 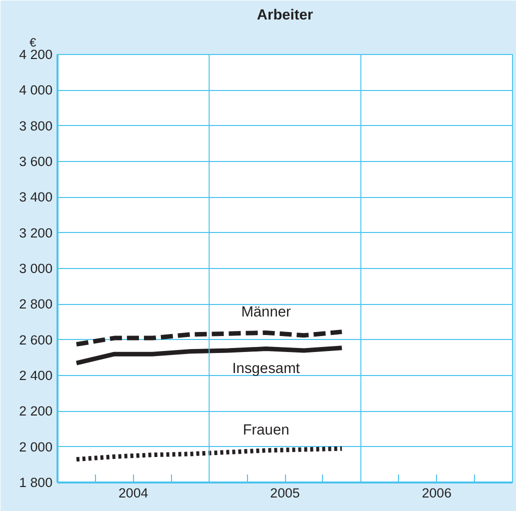 What do you see at coordinates (209, 338) in the screenshot?
I see `line-series` at bounding box center [209, 338].